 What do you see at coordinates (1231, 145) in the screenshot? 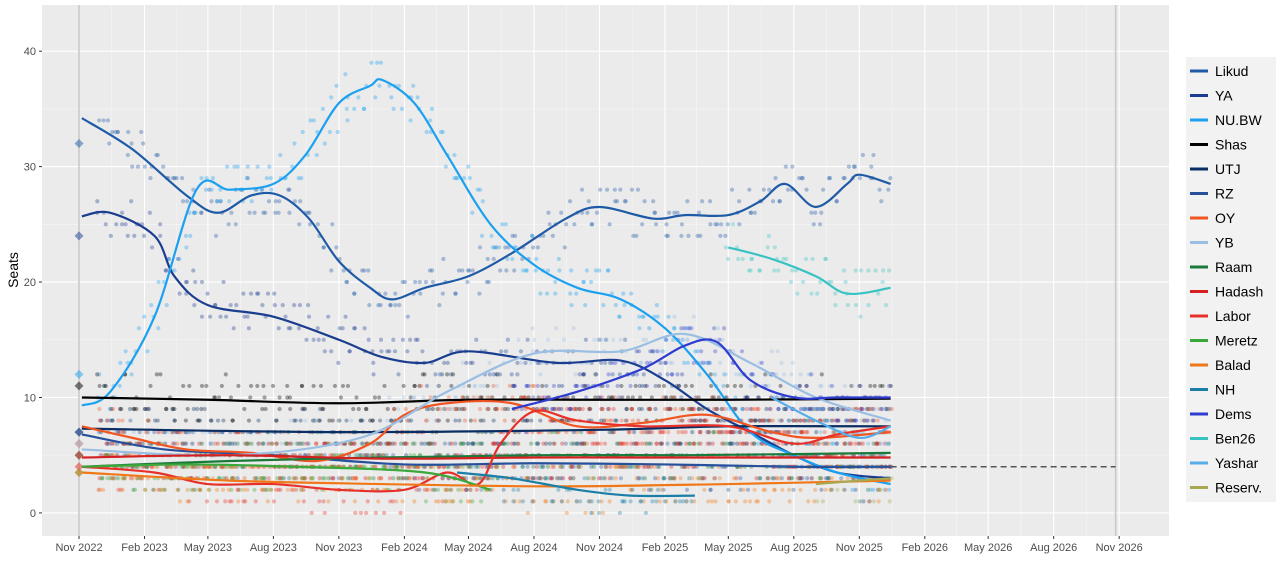
I see `legend-label: Shas` at bounding box center [1231, 145].